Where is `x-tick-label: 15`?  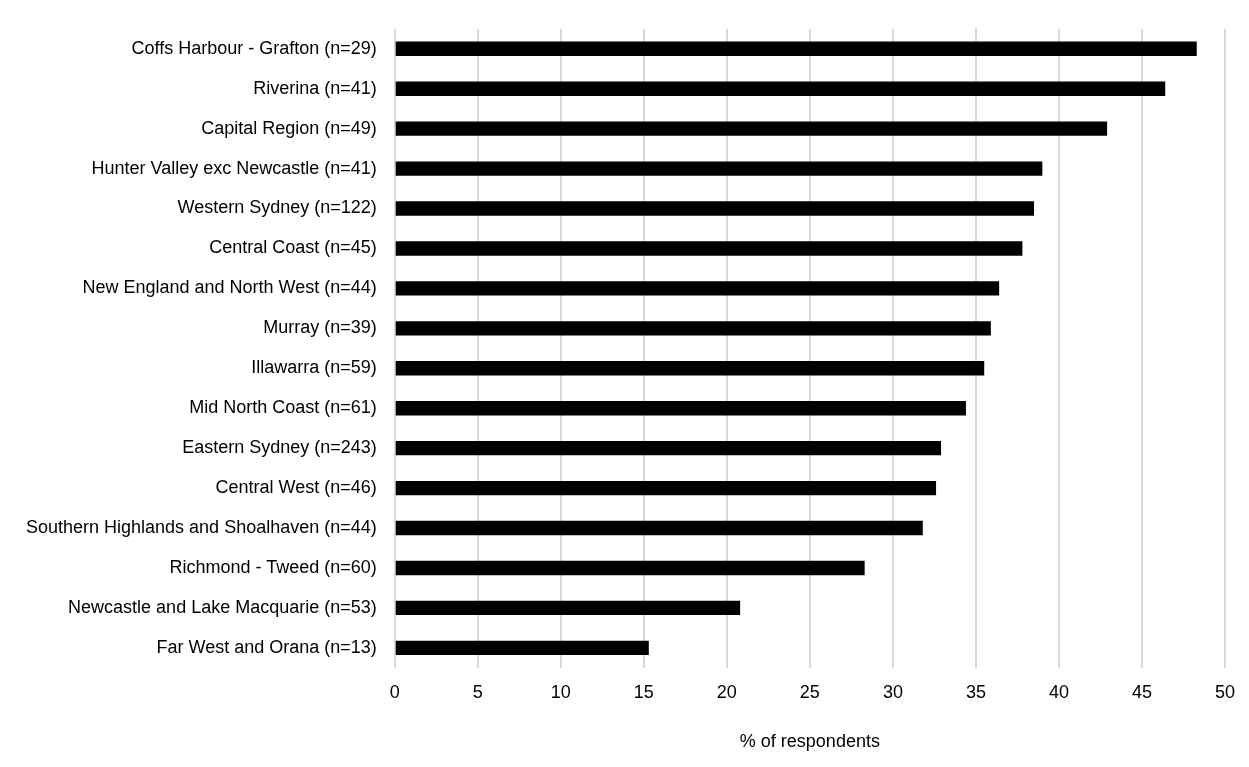 x-tick-label: 15 is located at coordinates (643, 691).